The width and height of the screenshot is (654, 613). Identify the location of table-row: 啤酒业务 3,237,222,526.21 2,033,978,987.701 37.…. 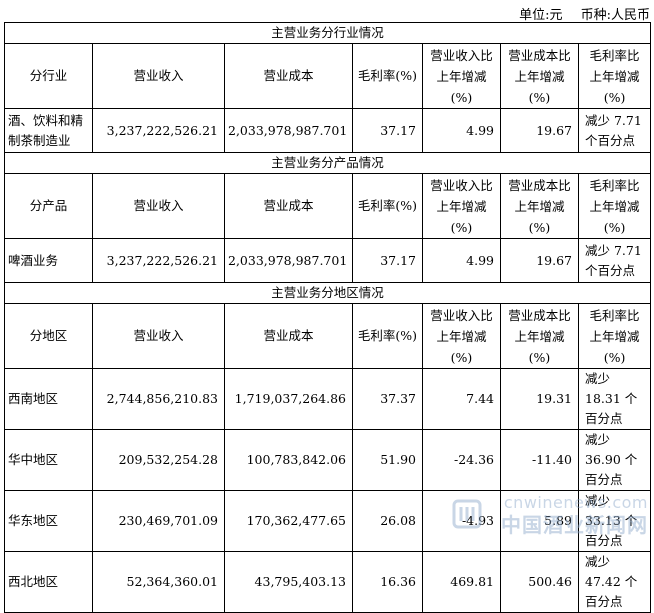
(328, 260).